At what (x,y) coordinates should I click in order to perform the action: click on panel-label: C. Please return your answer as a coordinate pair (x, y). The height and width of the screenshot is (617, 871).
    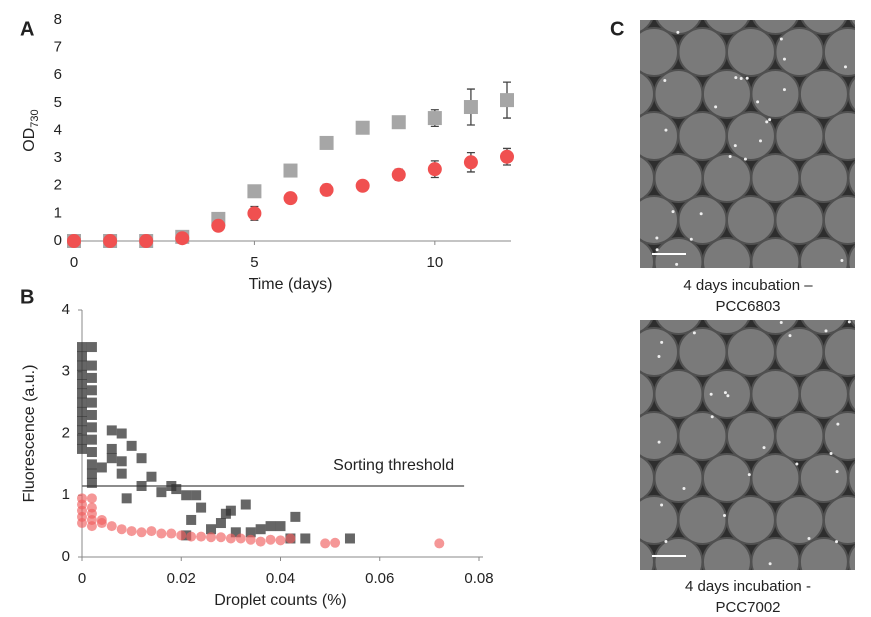
    Looking at the image, I should click on (617, 29).